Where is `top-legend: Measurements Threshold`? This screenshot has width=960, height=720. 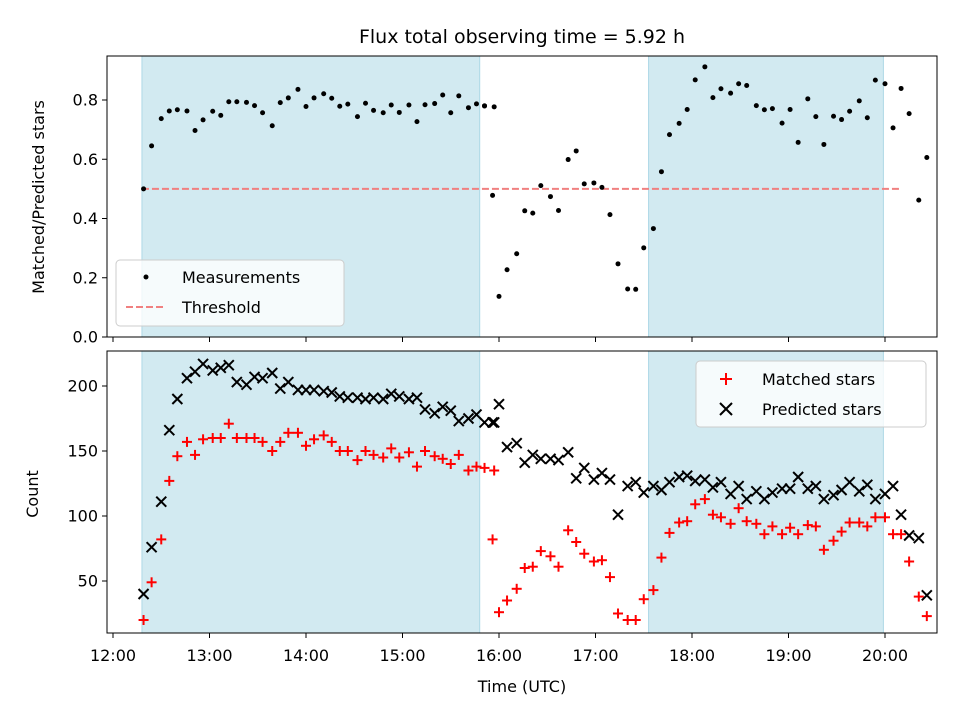
top-legend: Measurements Threshold is located at coordinates (230, 293).